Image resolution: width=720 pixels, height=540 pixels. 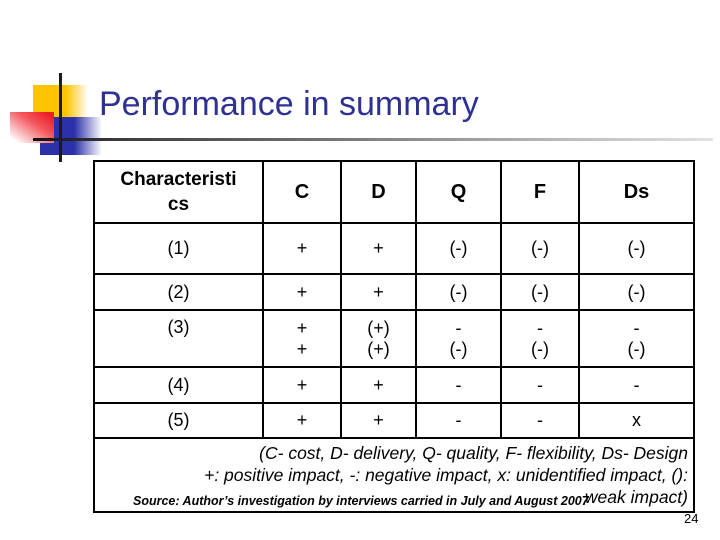 What do you see at coordinates (636, 192) in the screenshot?
I see `header-col-ds: Ds` at bounding box center [636, 192].